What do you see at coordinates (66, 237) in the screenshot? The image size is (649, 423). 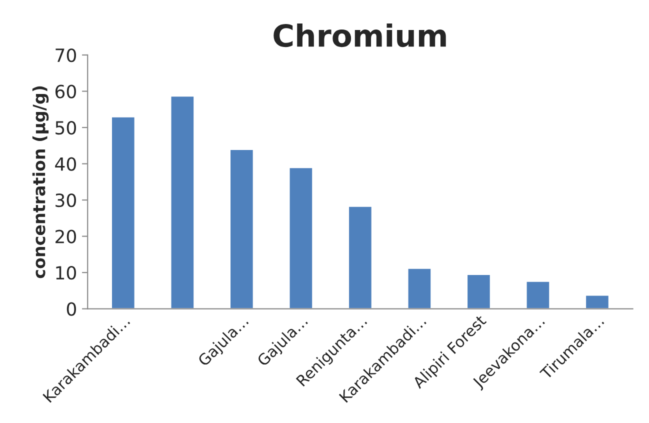 I see `y-tick-label: 20` at bounding box center [66, 237].